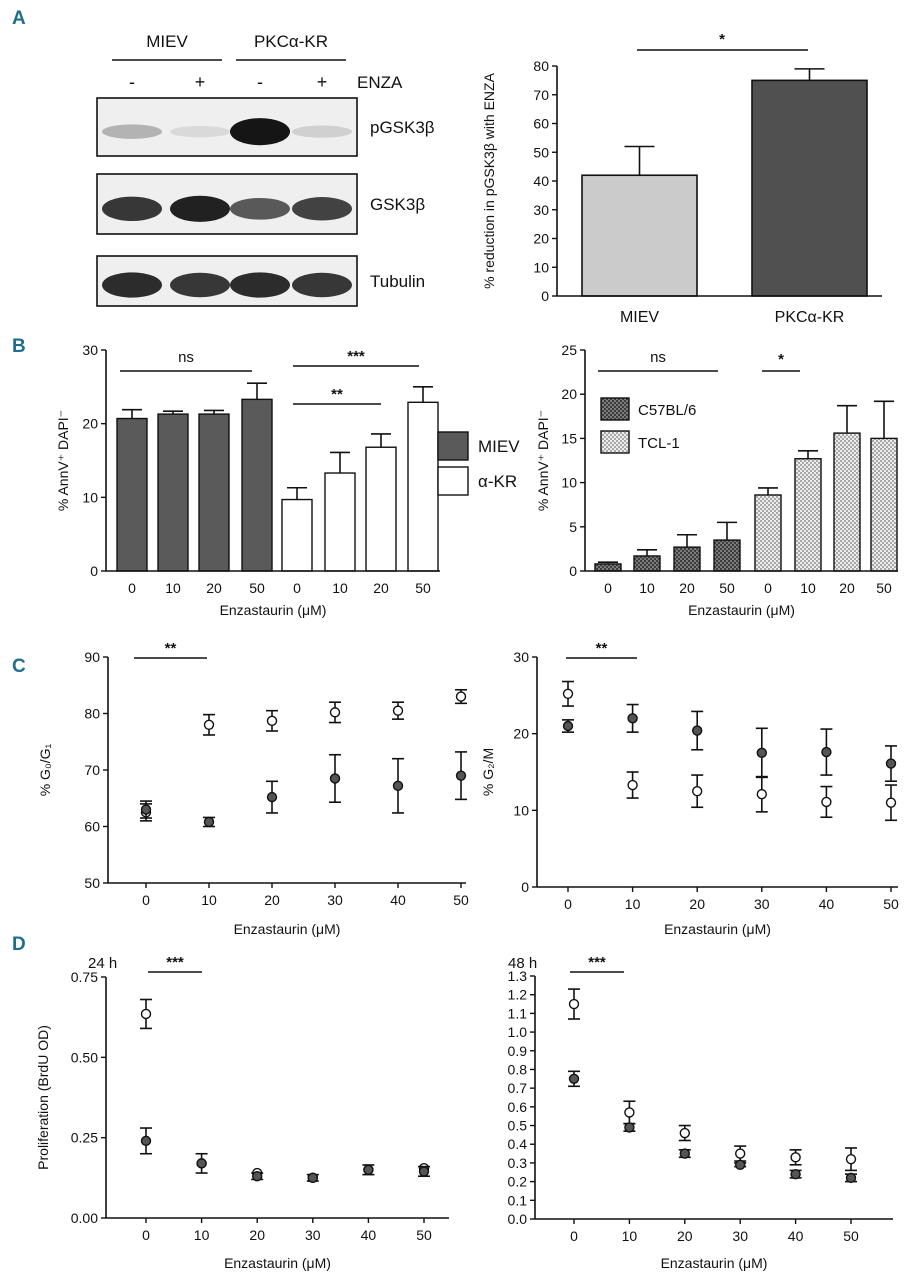 The width and height of the screenshot is (914, 1285). What do you see at coordinates (518, 1144) in the screenshot?
I see `y-tick-label: 0.4` at bounding box center [518, 1144].